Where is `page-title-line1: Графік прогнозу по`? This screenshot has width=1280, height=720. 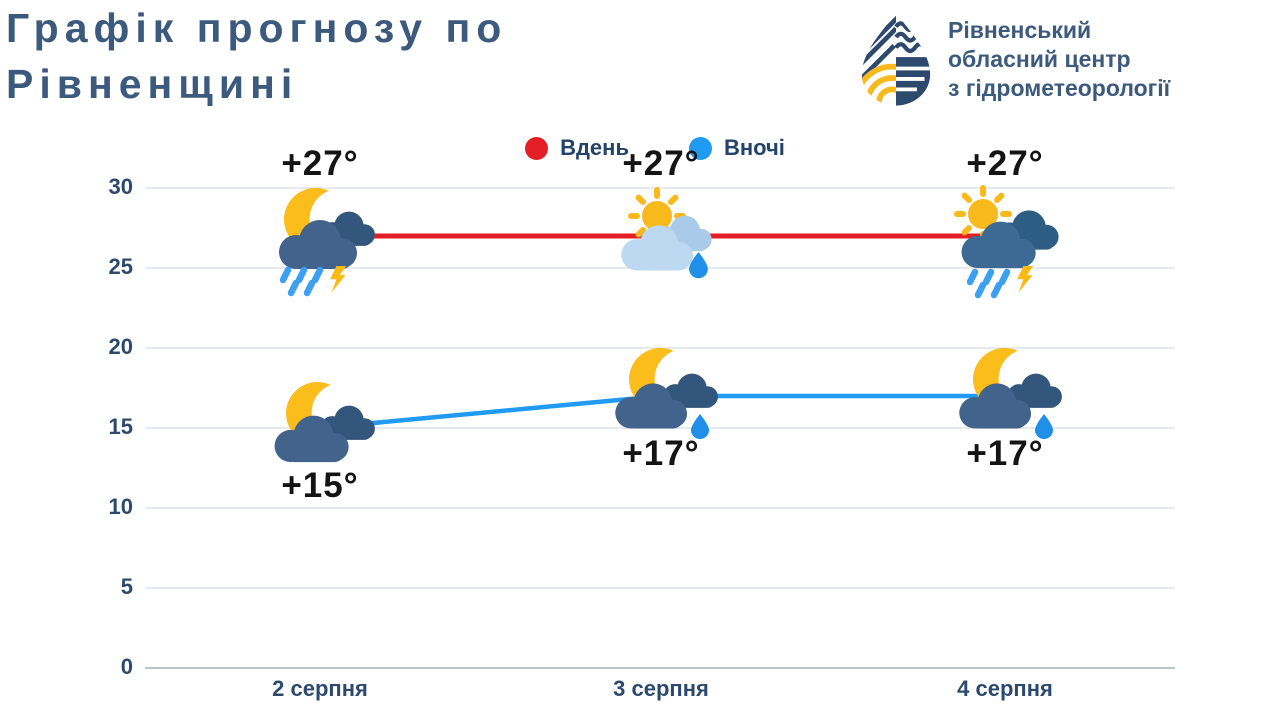
page-title-line1: Графік прогнозу по is located at coordinates (257, 28).